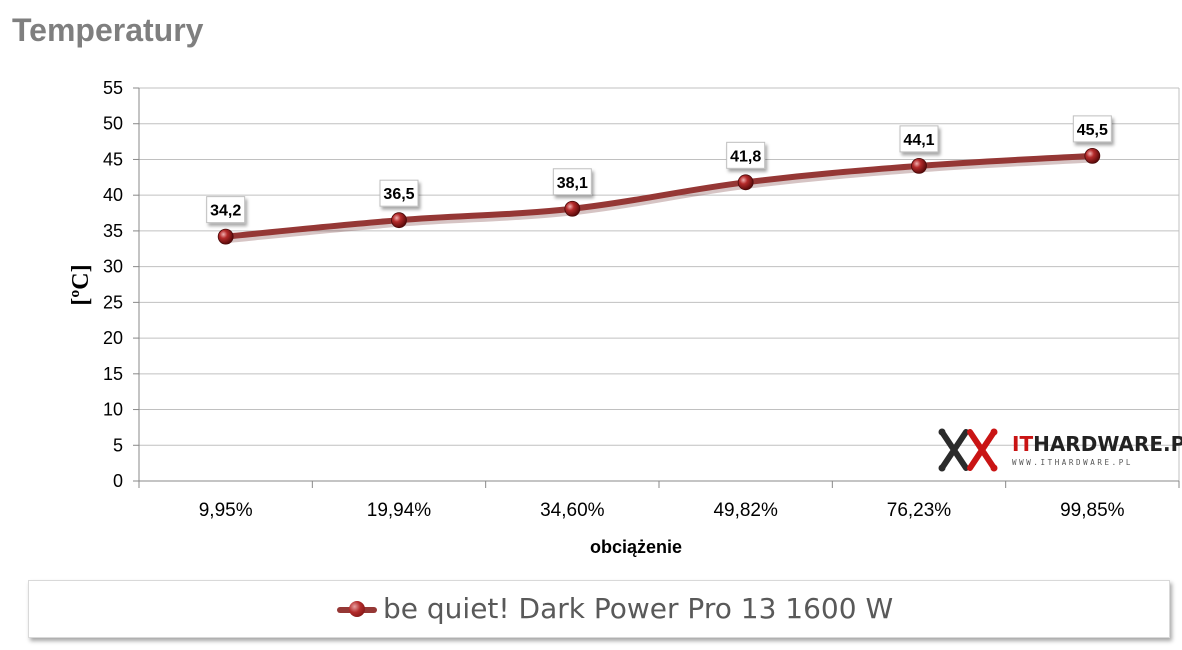 Image resolution: width=1182 pixels, height=650 pixels. I want to click on legend-marker, so click(357, 609).